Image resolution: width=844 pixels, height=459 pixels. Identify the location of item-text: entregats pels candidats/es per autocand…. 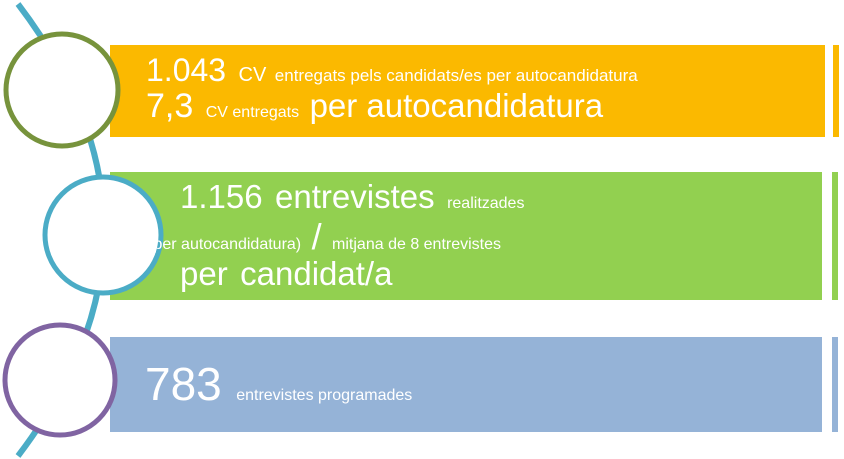
(456, 75).